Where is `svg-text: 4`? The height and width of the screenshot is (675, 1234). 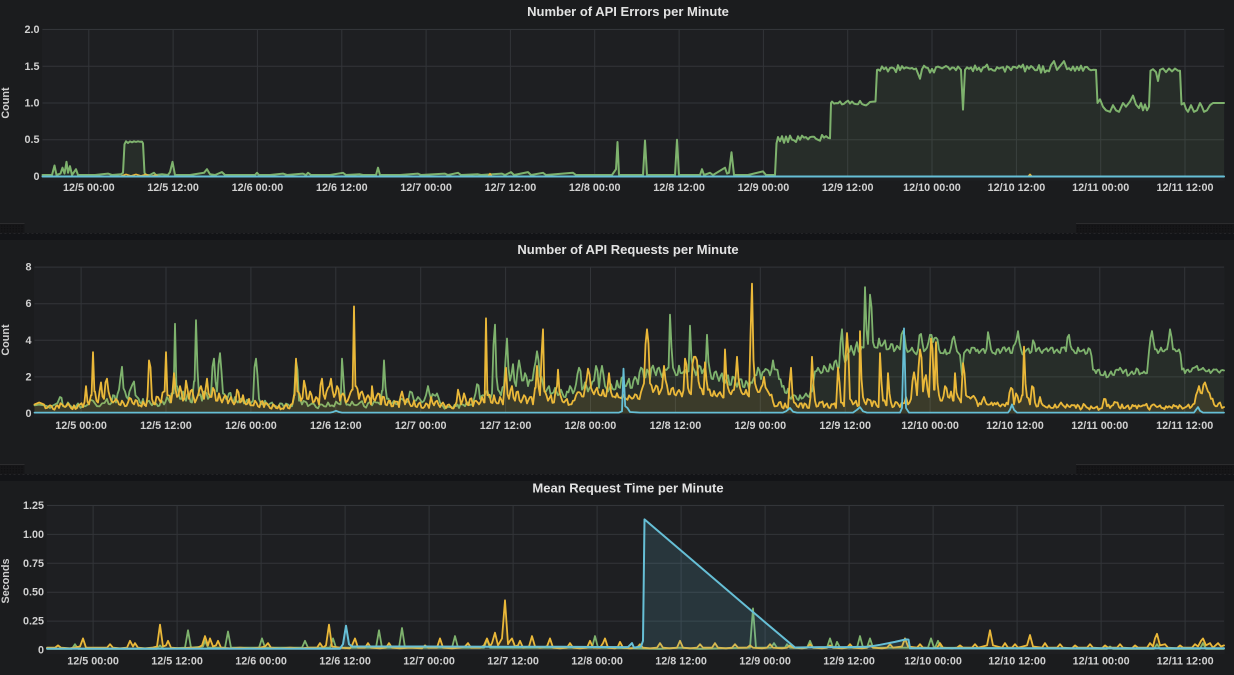
svg-text: 4 is located at coordinates (28, 341).